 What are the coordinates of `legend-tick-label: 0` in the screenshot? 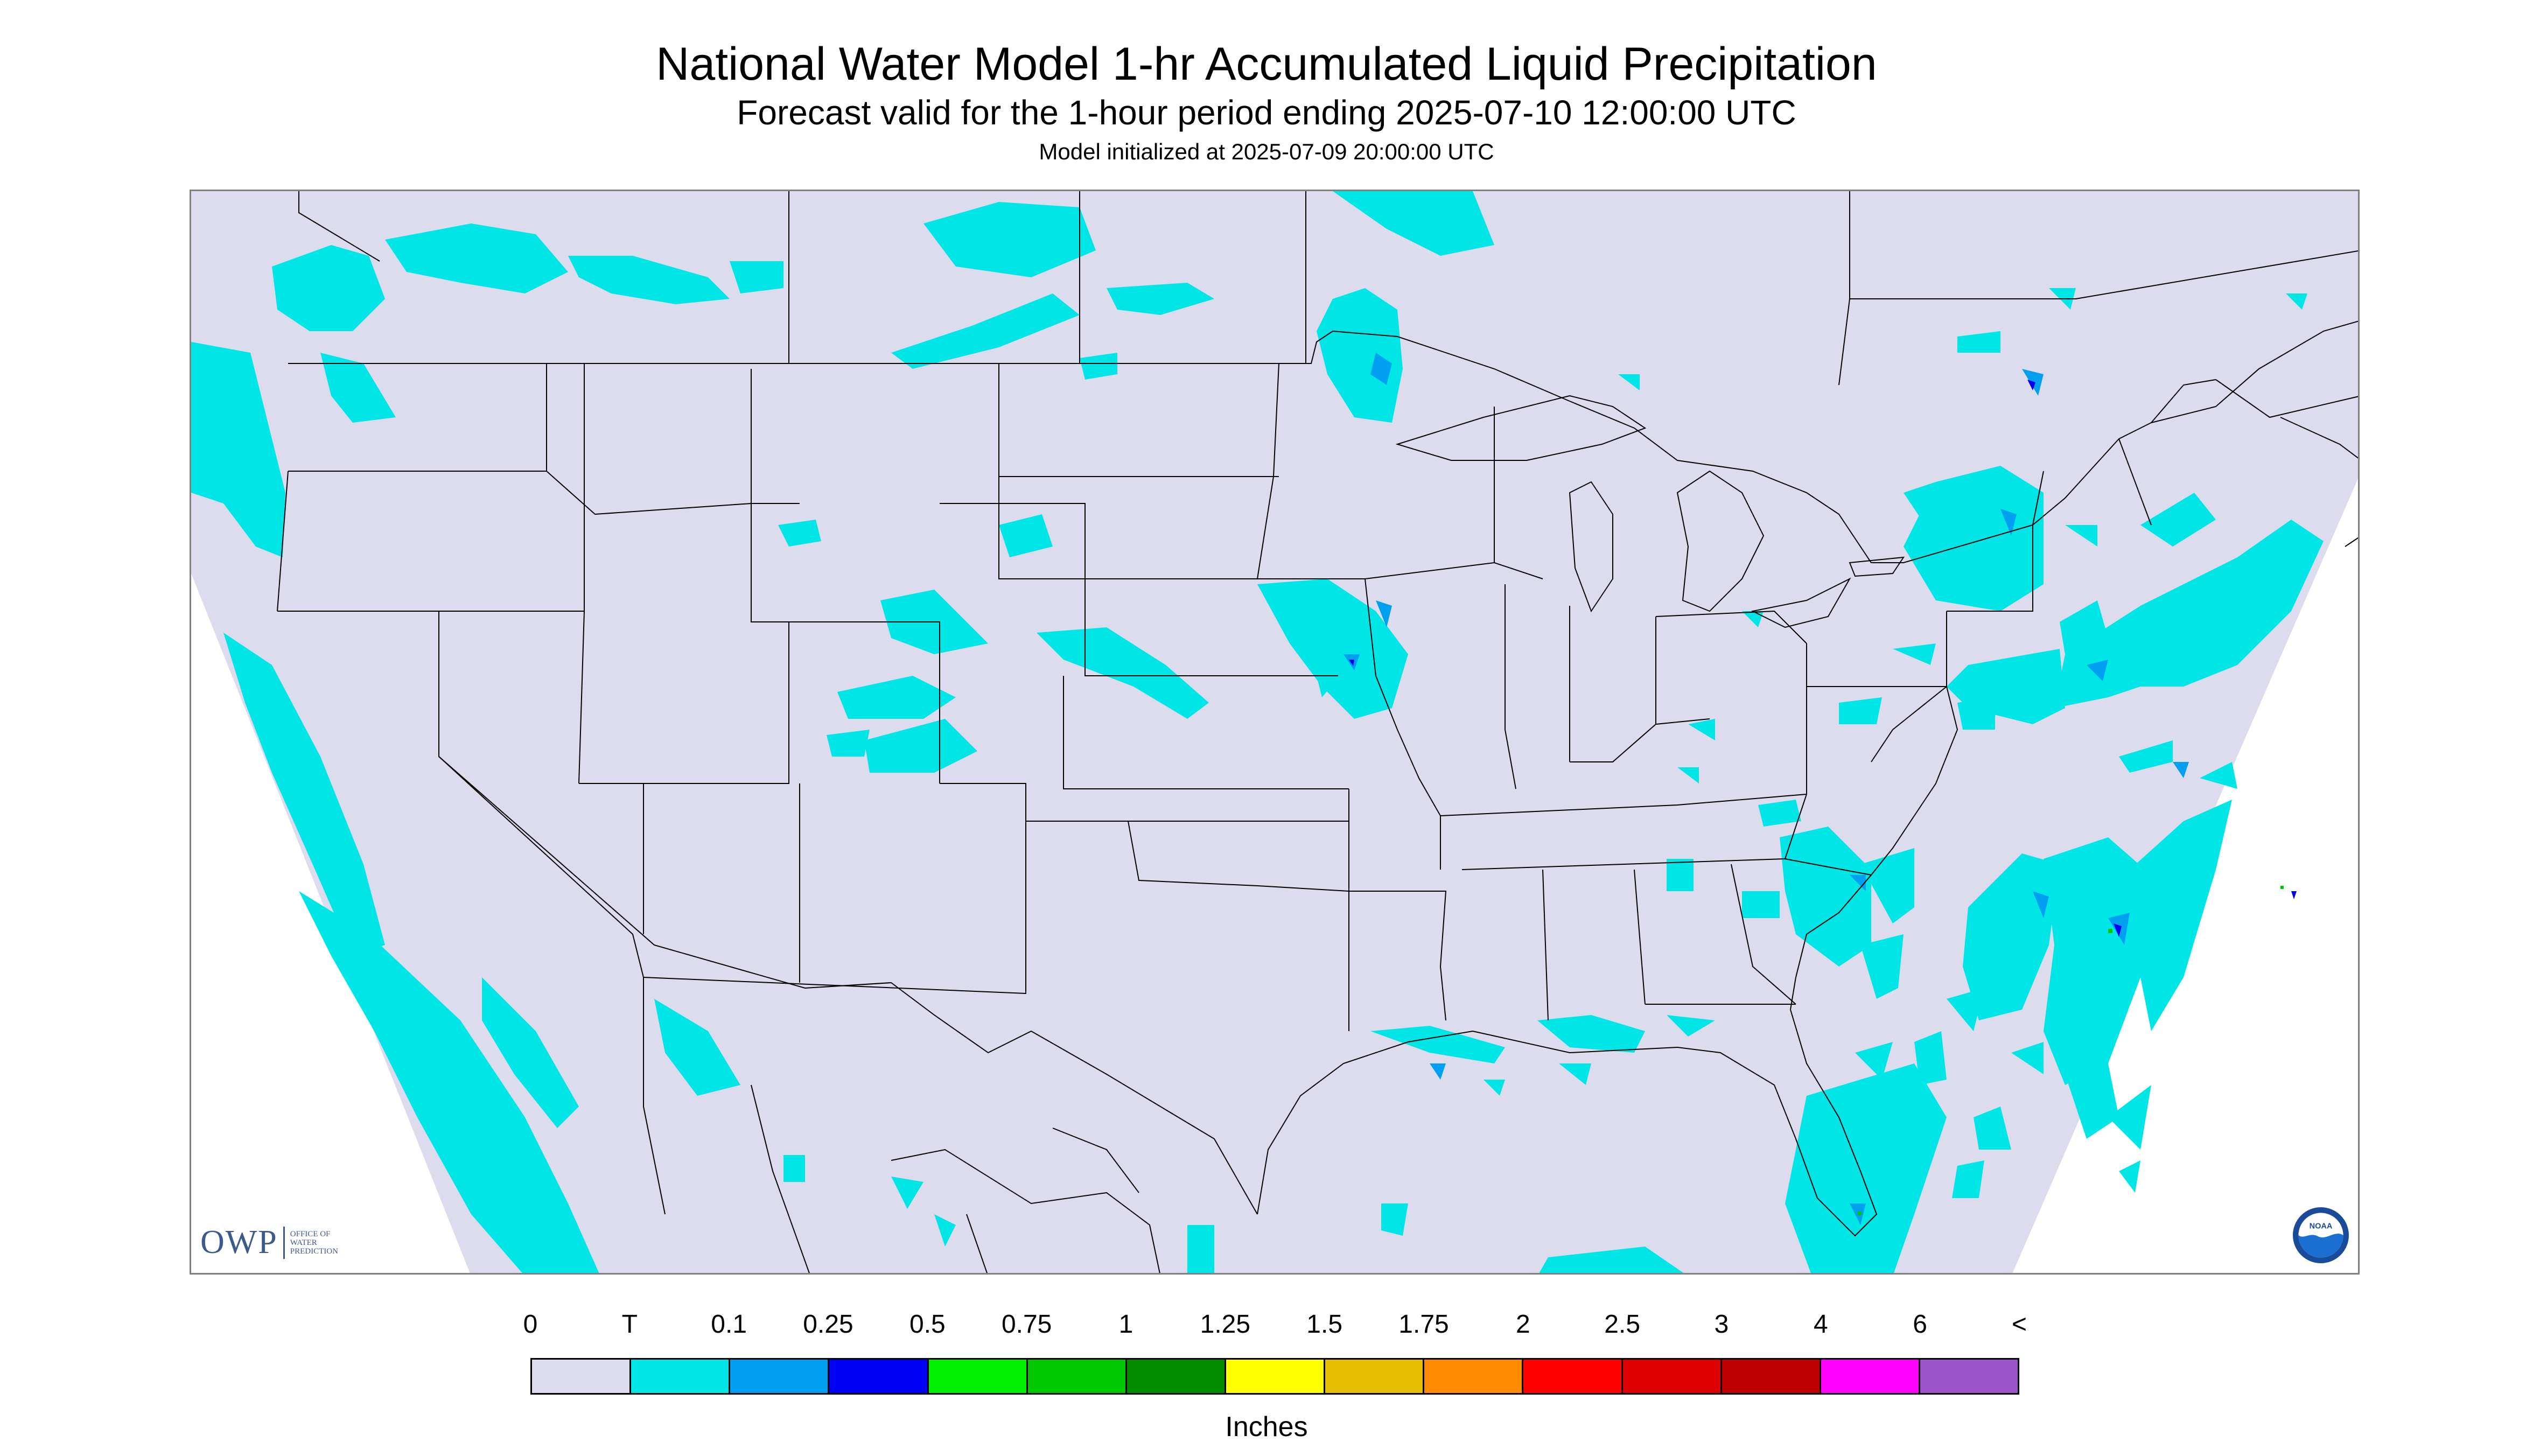 It's located at (530, 1324).